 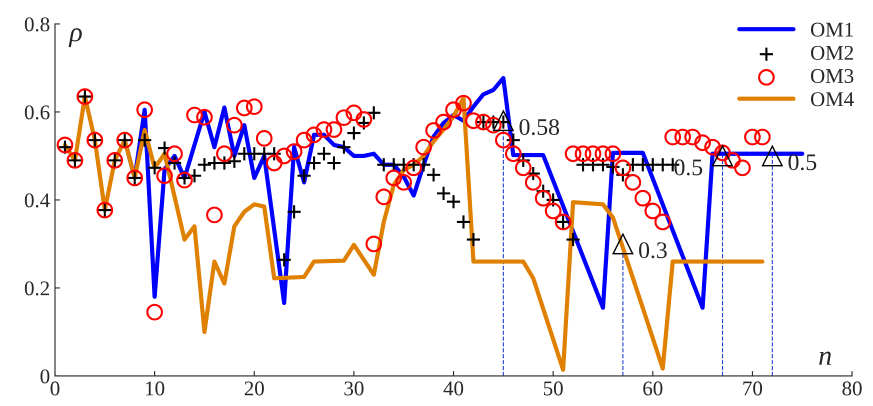 I want to click on y-tick-label: 0.6, so click(x=37, y=112).